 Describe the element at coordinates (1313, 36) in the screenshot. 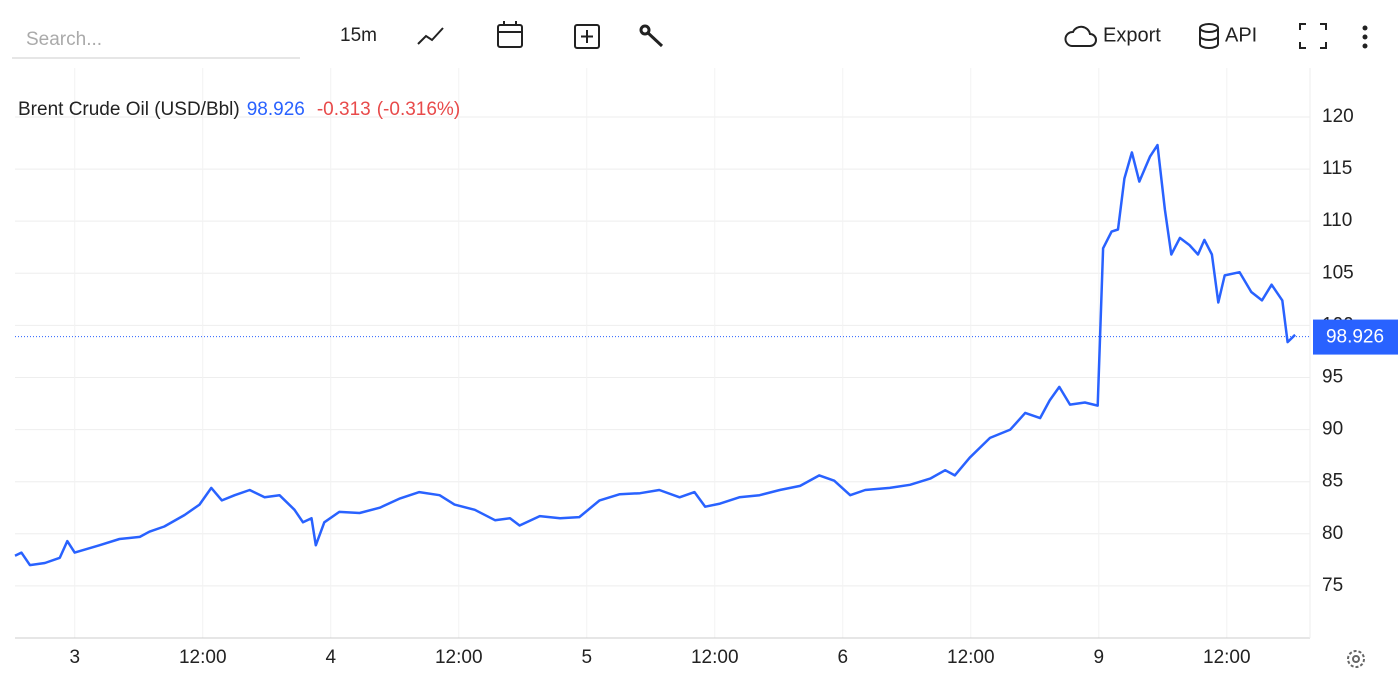

I see `fullscreen-icon` at that location.